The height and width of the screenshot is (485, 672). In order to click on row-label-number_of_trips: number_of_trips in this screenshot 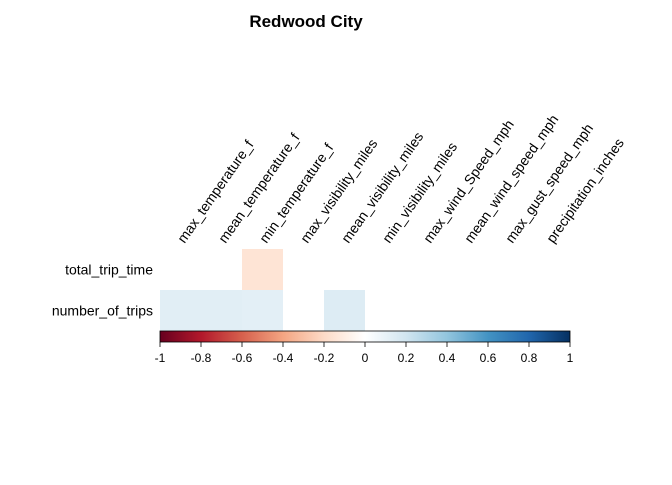, I will do `click(102, 311)`.